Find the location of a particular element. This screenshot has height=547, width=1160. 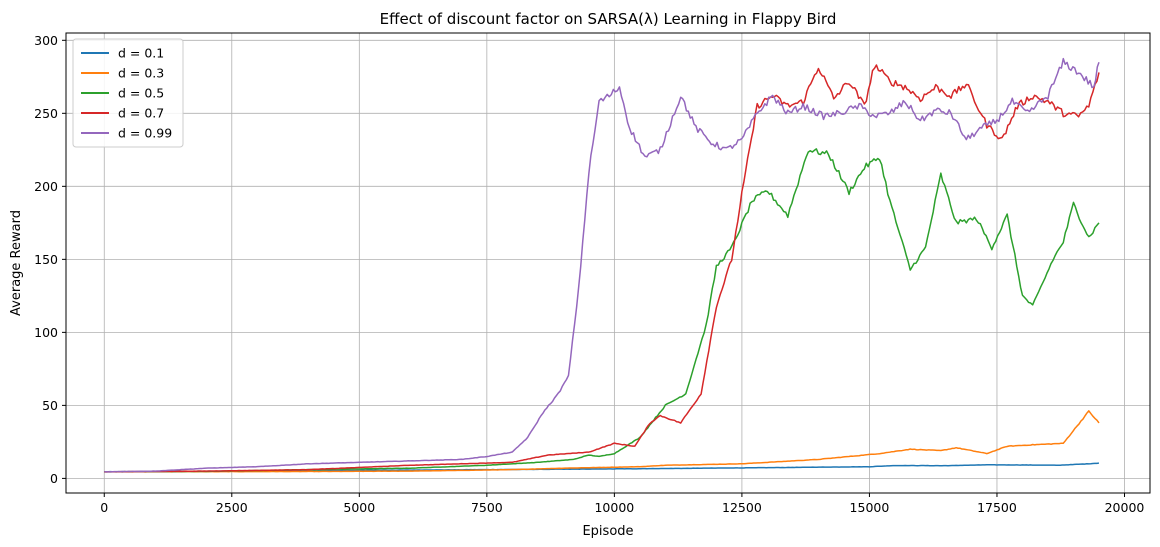

x-tick-label: 5000 is located at coordinates (359, 507).